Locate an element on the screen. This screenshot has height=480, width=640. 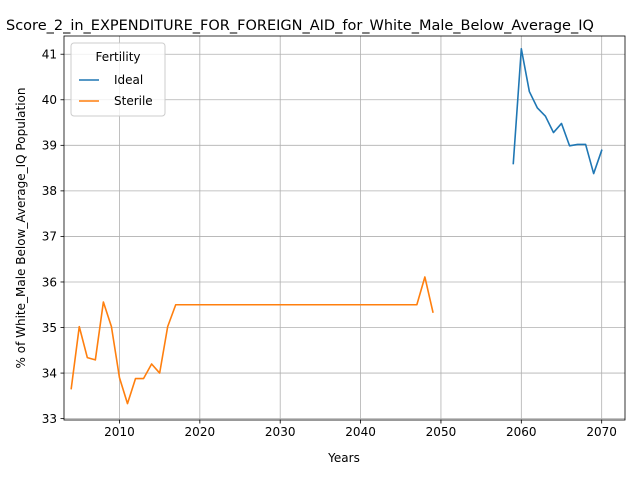
y-tick-label: 33 is located at coordinates (49, 419).